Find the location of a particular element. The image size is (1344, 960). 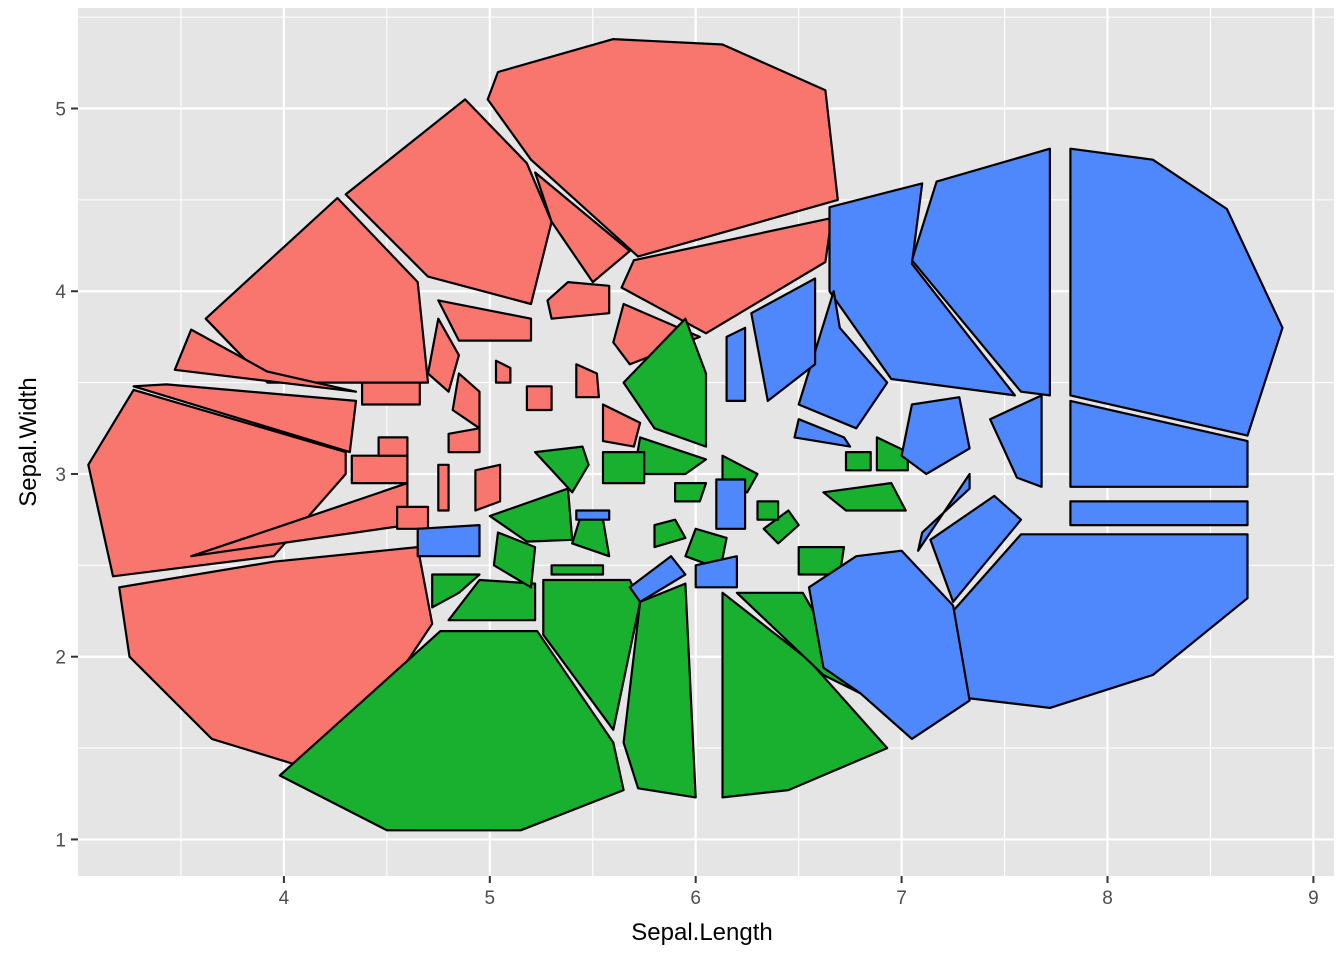

x-axis: 4 5 6 7 8 9 is located at coordinates (799, 892).